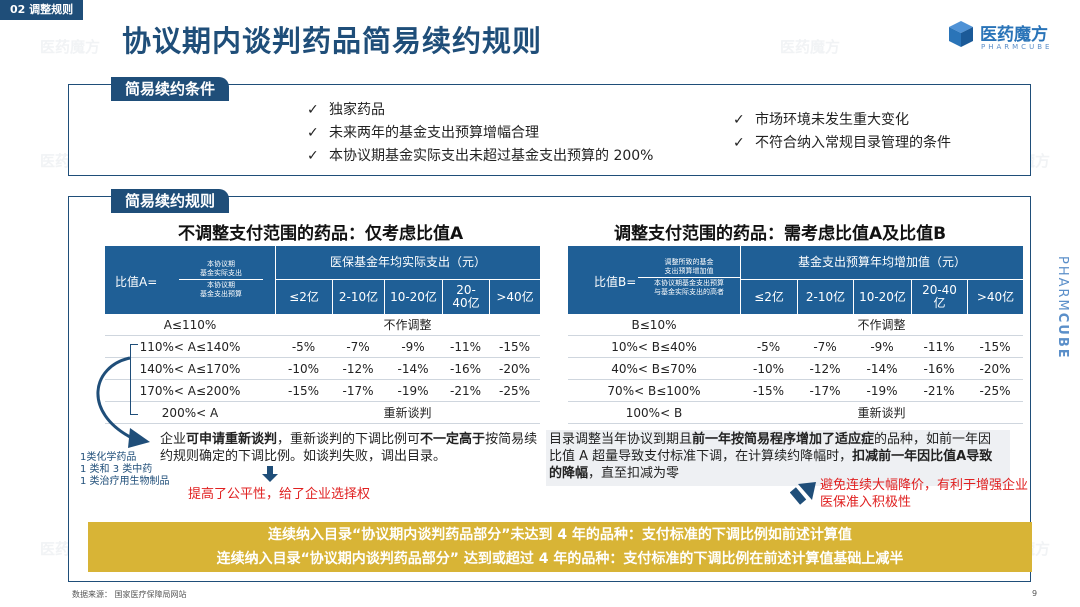 This screenshot has width=1080, height=607. What do you see at coordinates (795, 369) in the screenshot?
I see `table-row: 40%< B≤70% -10% -12% -14% -16% -20%` at bounding box center [795, 369].